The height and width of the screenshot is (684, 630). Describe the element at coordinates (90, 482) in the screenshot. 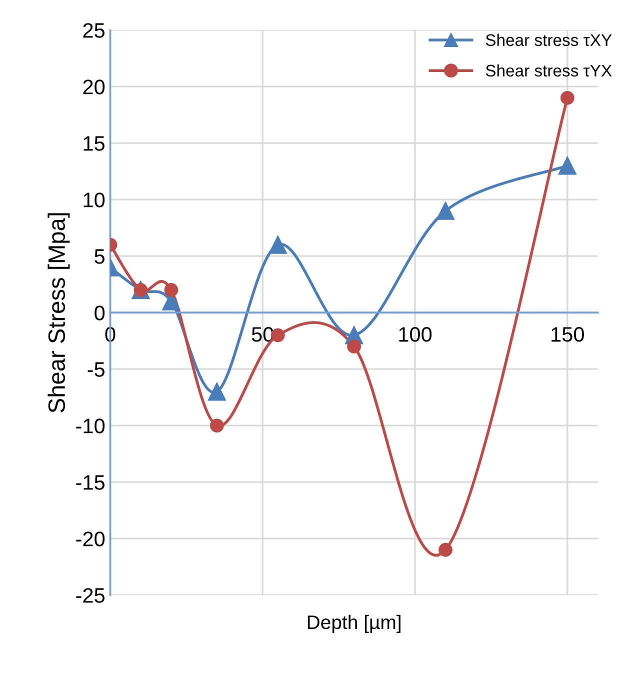

I see `y-tick-label: -15` at that location.